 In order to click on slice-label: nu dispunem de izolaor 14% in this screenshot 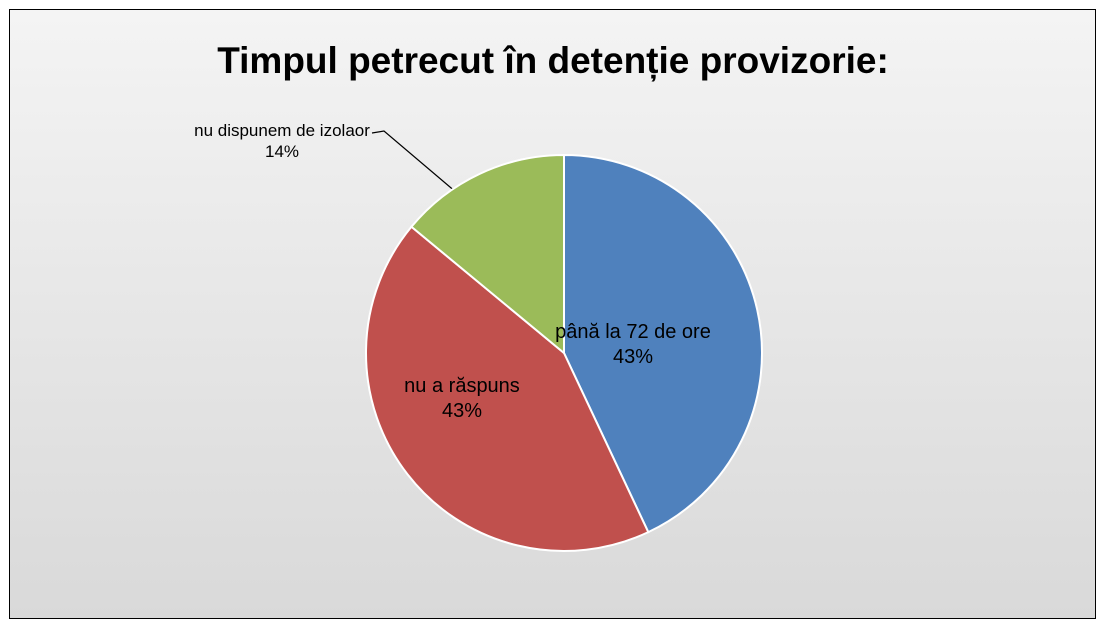, I will do `click(282, 141)`.